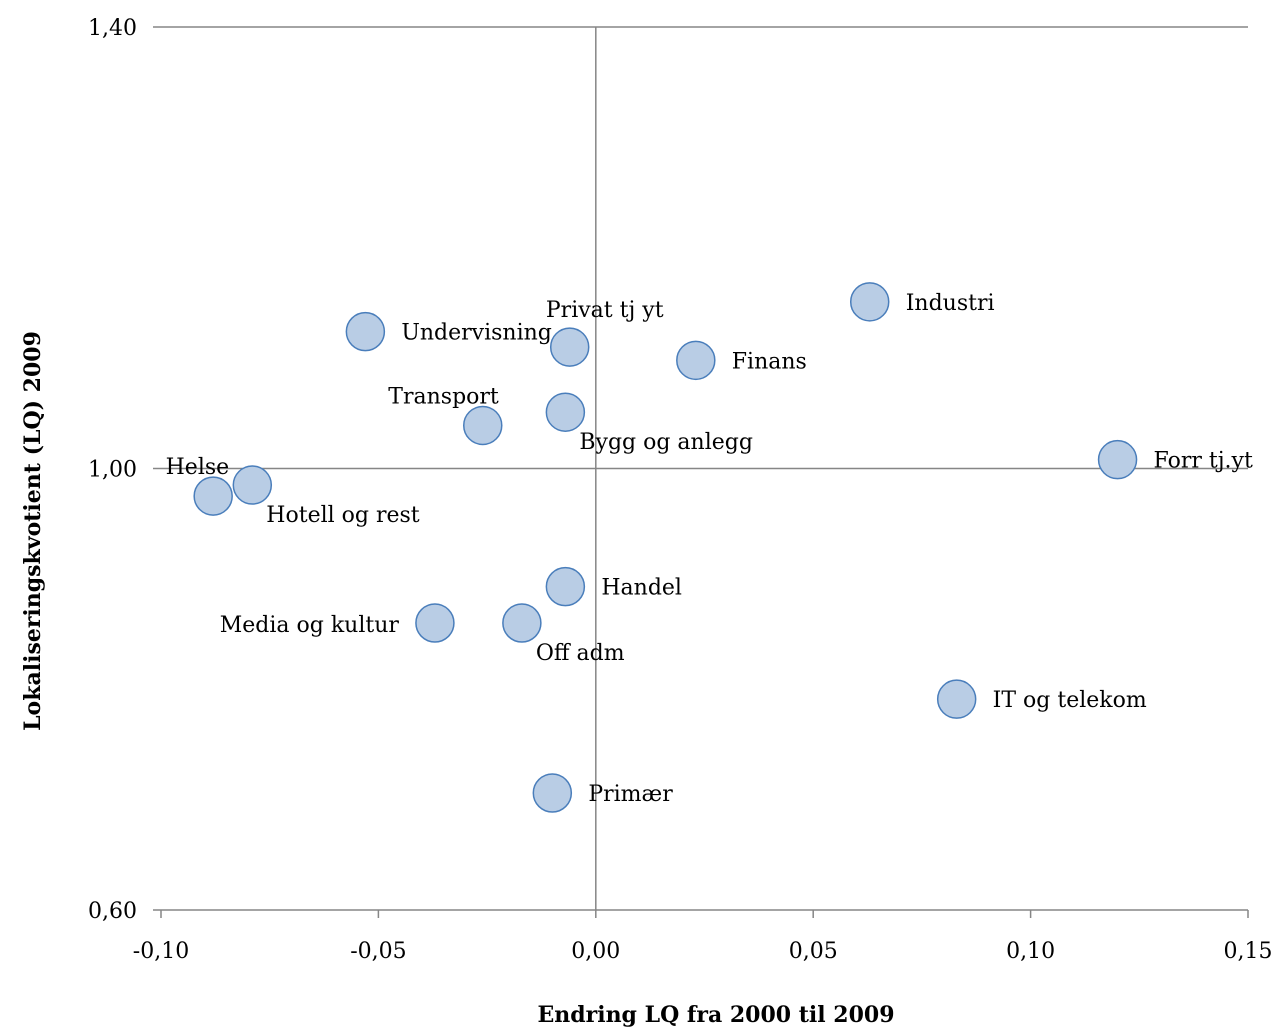 This screenshot has width=1274, height=1030. Describe the element at coordinates (630, 794) in the screenshot. I see `point-label: Primær` at that location.